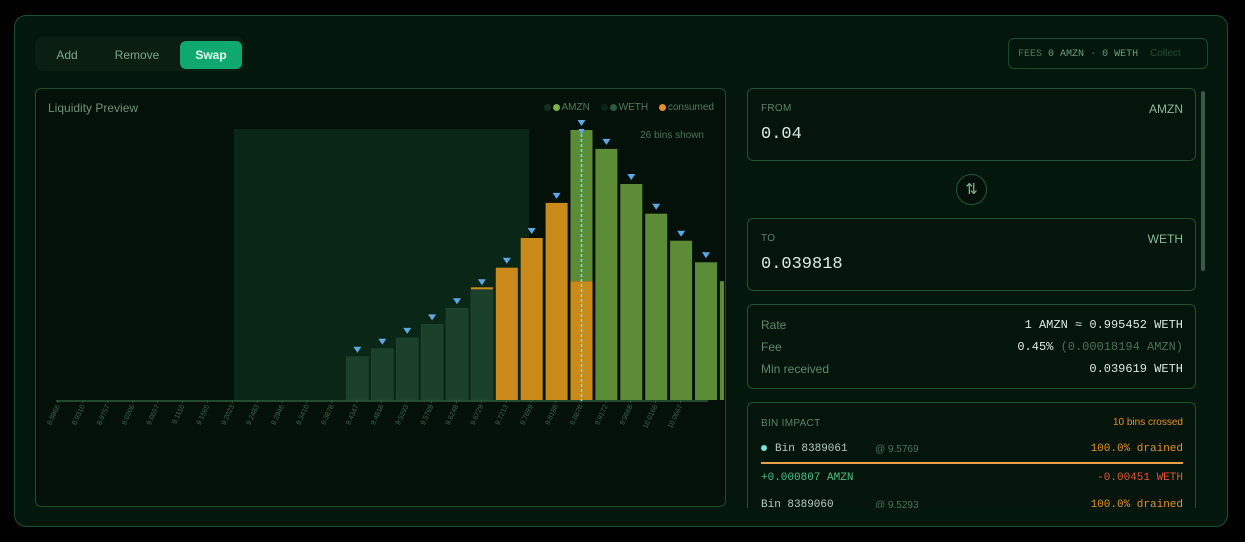 The width and height of the screenshot is (1245, 542). Describe the element at coordinates (797, 503) in the screenshot. I see `bin-name: Bin 8389060` at that location.